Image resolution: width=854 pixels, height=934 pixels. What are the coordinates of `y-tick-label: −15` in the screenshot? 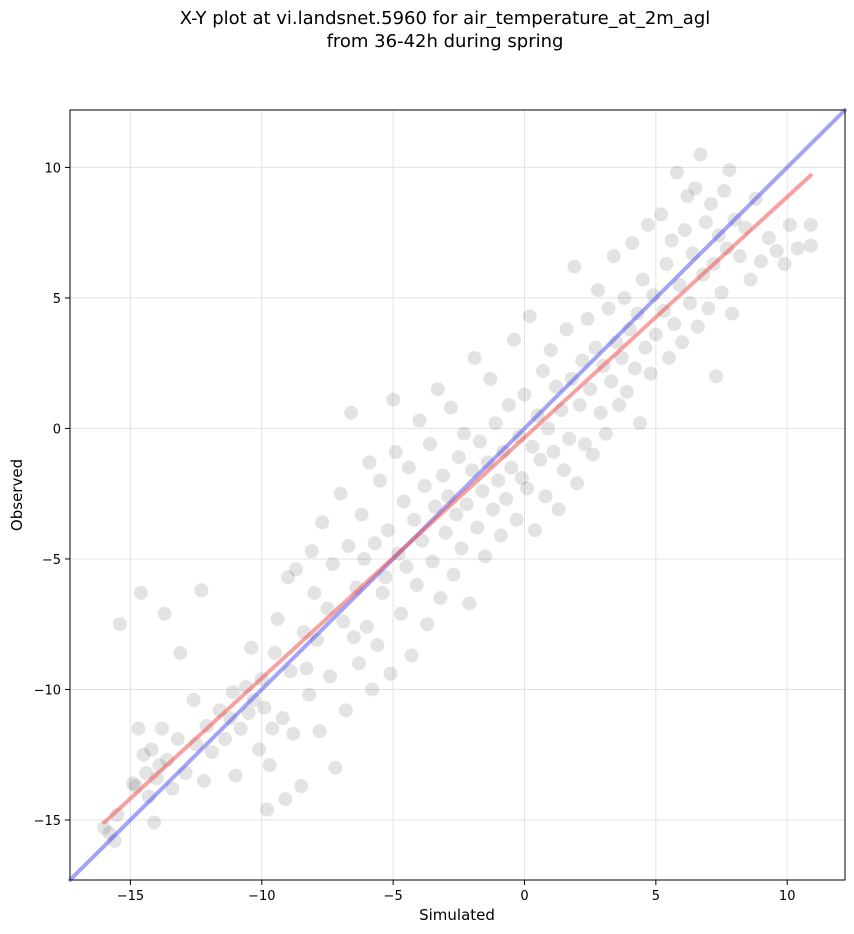 It's located at (47, 821).